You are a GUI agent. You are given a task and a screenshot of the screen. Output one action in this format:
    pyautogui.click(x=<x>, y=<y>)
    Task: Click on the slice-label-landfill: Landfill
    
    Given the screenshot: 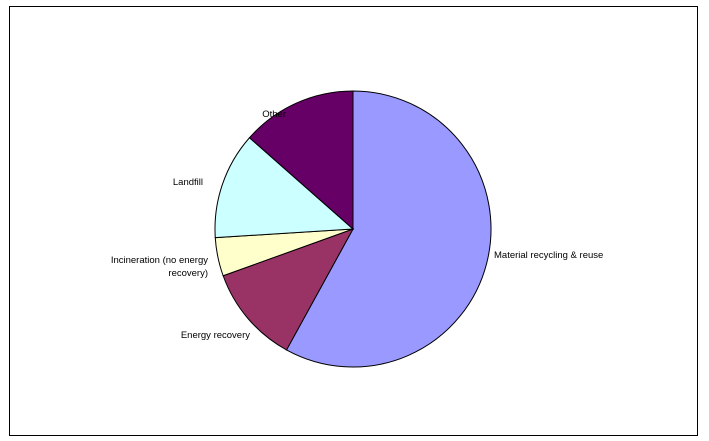 What is the action you would take?
    pyautogui.click(x=188, y=182)
    